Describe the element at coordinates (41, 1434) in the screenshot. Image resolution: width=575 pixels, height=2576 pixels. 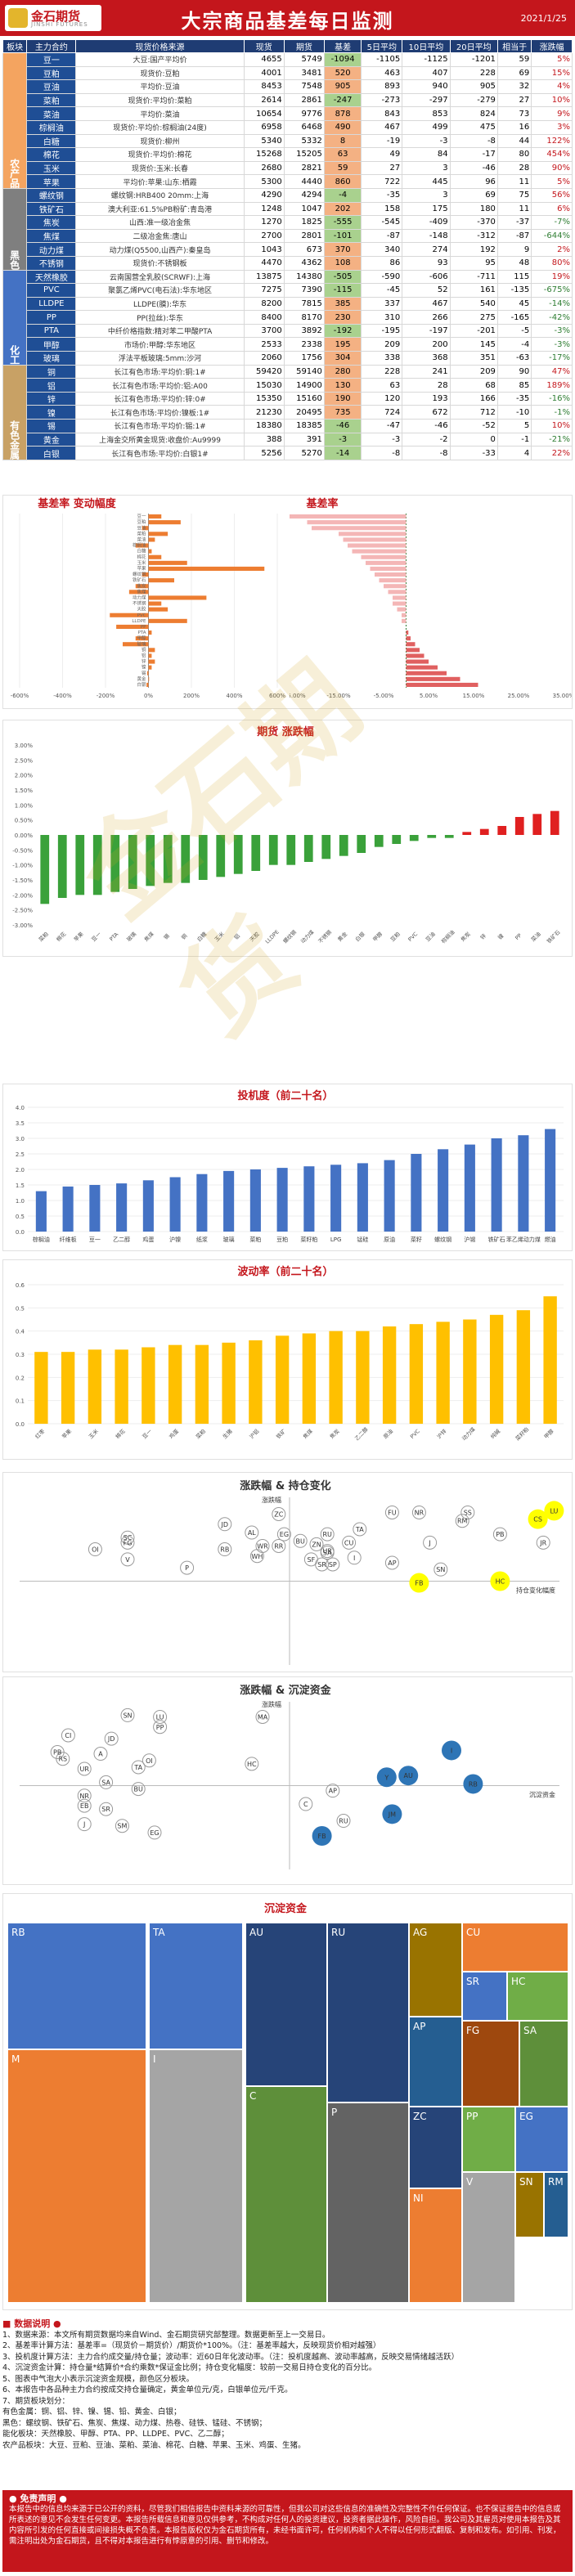
I see `category-label: 红枣` at that location.